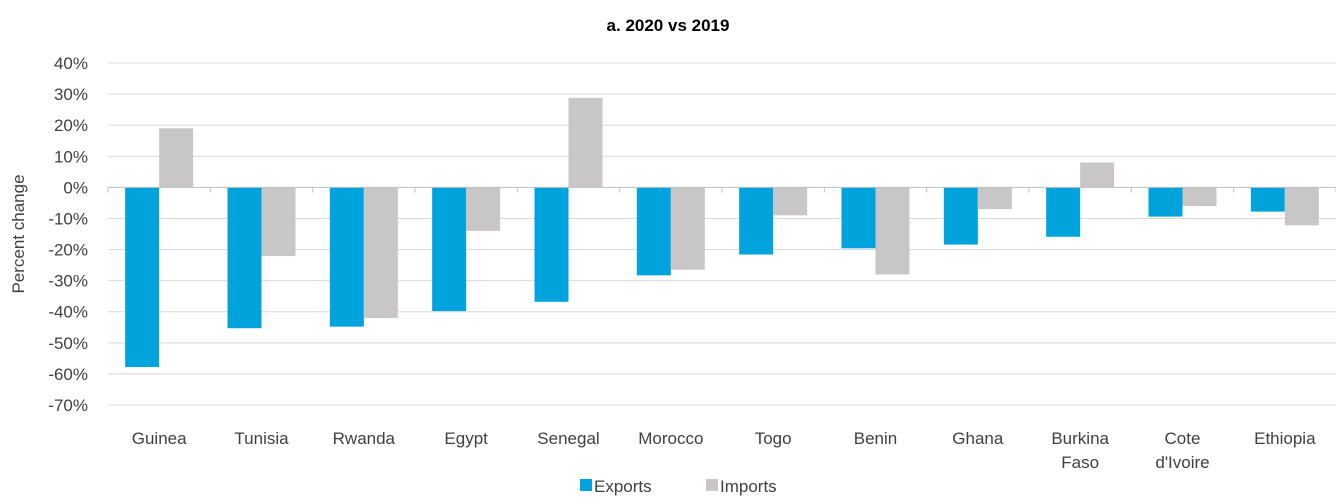  I want to click on y-tick-label: 0%, so click(75, 187).